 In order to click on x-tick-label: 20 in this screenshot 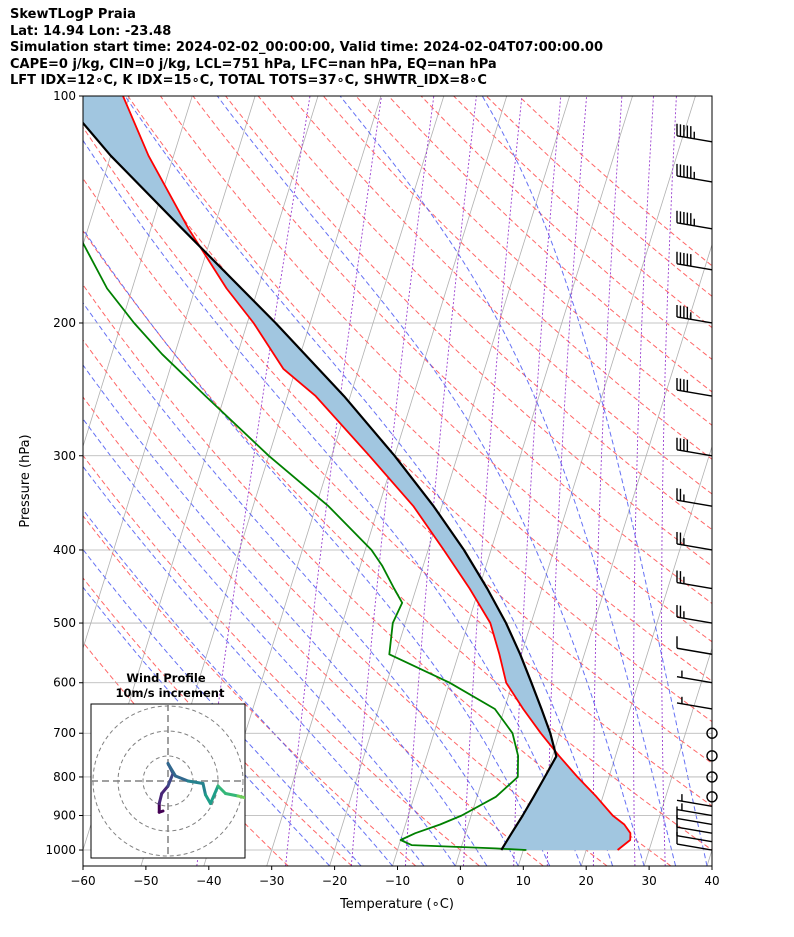, I will do `click(586, 881)`.